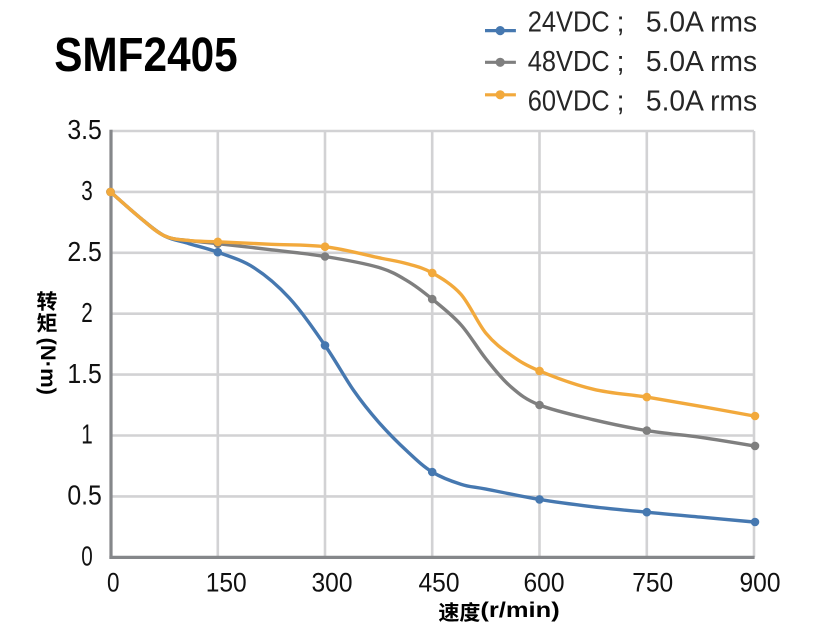  I want to click on svg-text: 3.5, so click(84, 129).